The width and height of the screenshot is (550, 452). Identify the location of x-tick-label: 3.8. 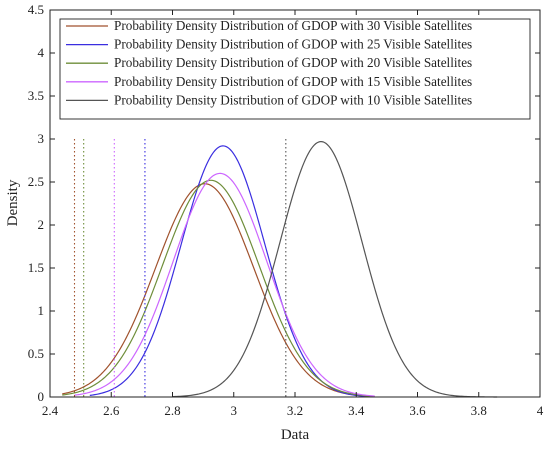
(479, 410).